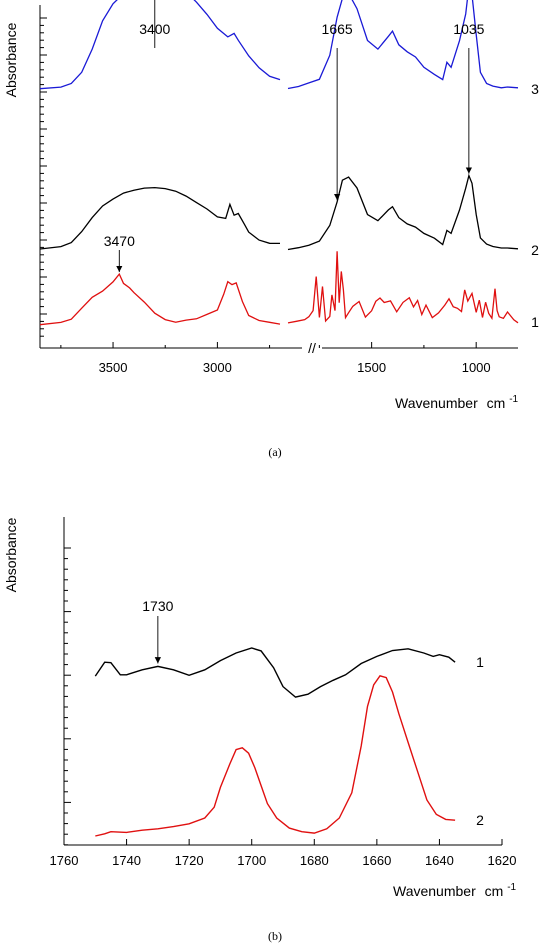 The width and height of the screenshot is (550, 950). I want to click on series-2-line-right, so click(403, 212).